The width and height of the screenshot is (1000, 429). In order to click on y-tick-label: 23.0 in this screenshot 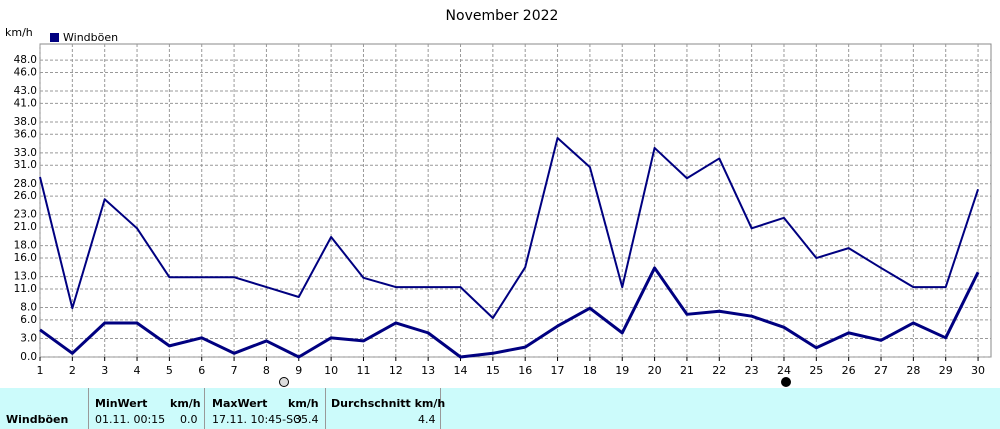, I will do `click(25, 215)`.